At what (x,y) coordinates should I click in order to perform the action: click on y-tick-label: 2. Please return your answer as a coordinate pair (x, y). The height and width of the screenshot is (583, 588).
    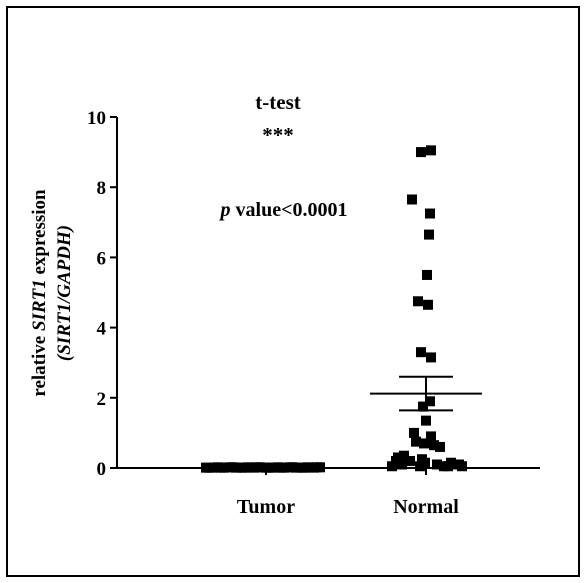
    Looking at the image, I should click on (102, 399).